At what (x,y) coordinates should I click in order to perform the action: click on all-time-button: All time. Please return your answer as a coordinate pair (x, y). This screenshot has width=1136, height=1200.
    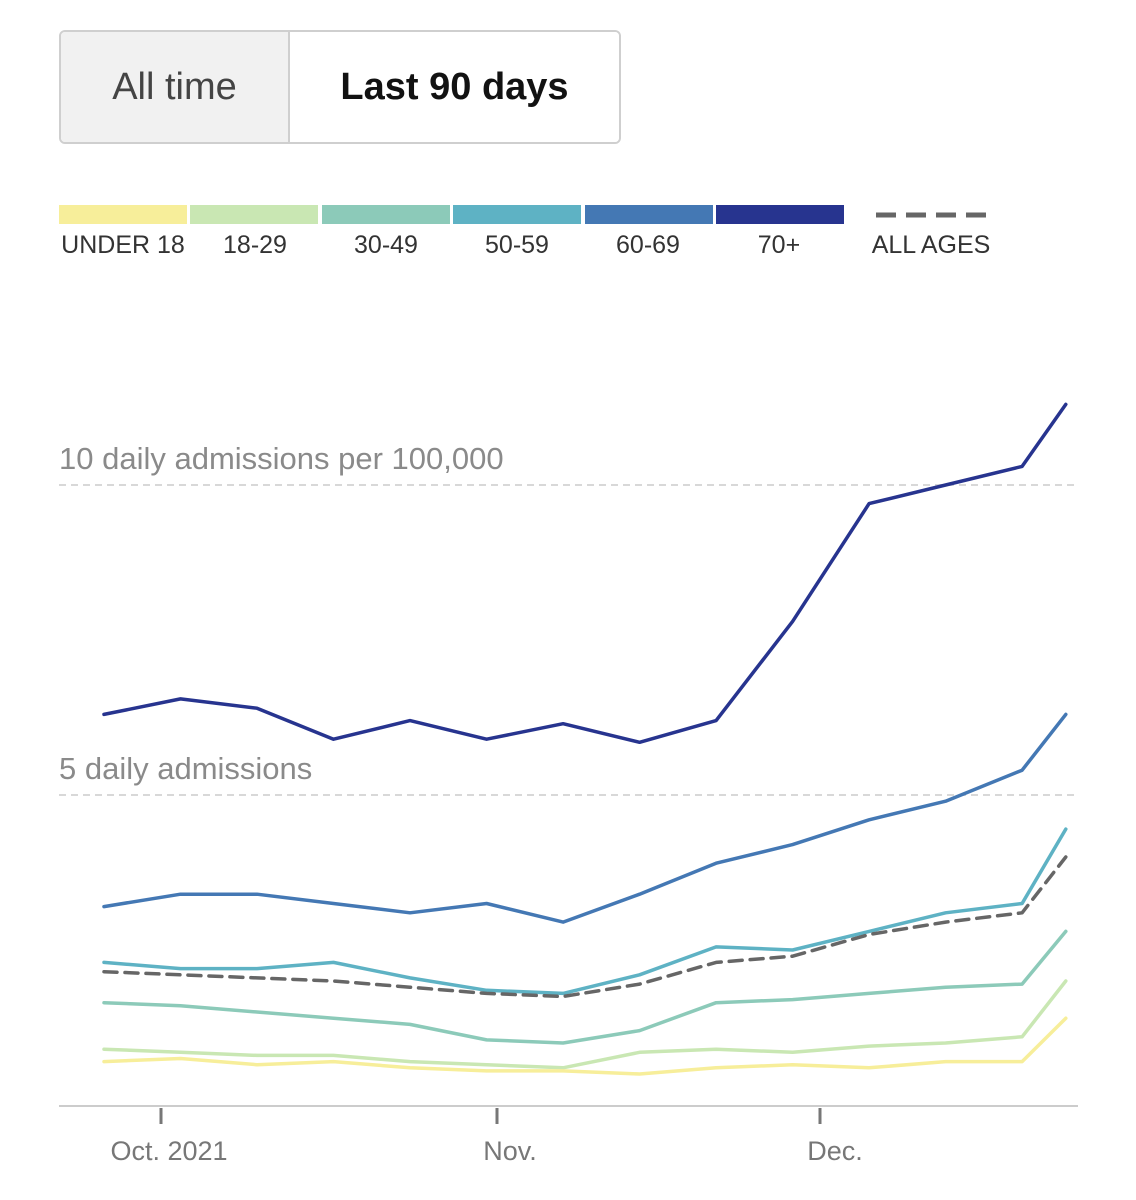
    Looking at the image, I should click on (175, 87).